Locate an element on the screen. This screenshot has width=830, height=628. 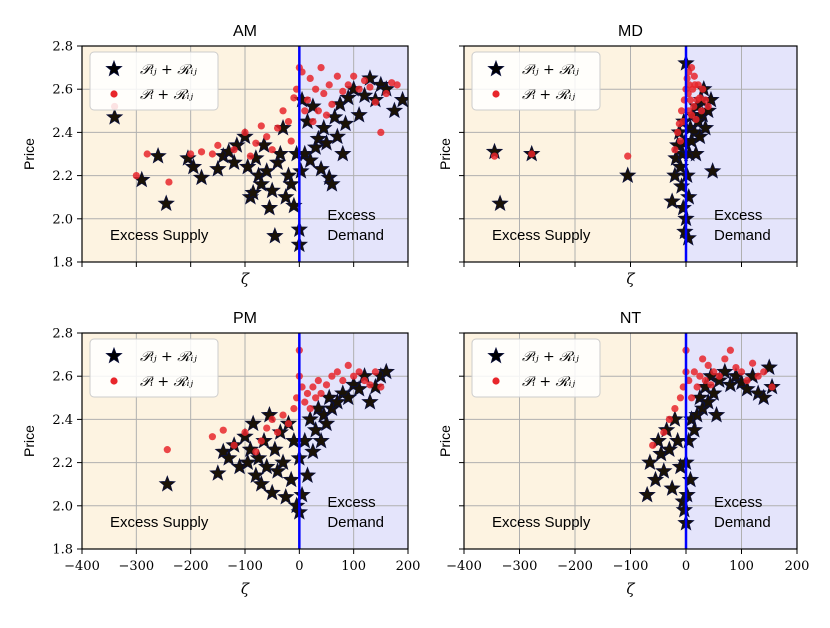
data-points is located at coordinates (256, 158).